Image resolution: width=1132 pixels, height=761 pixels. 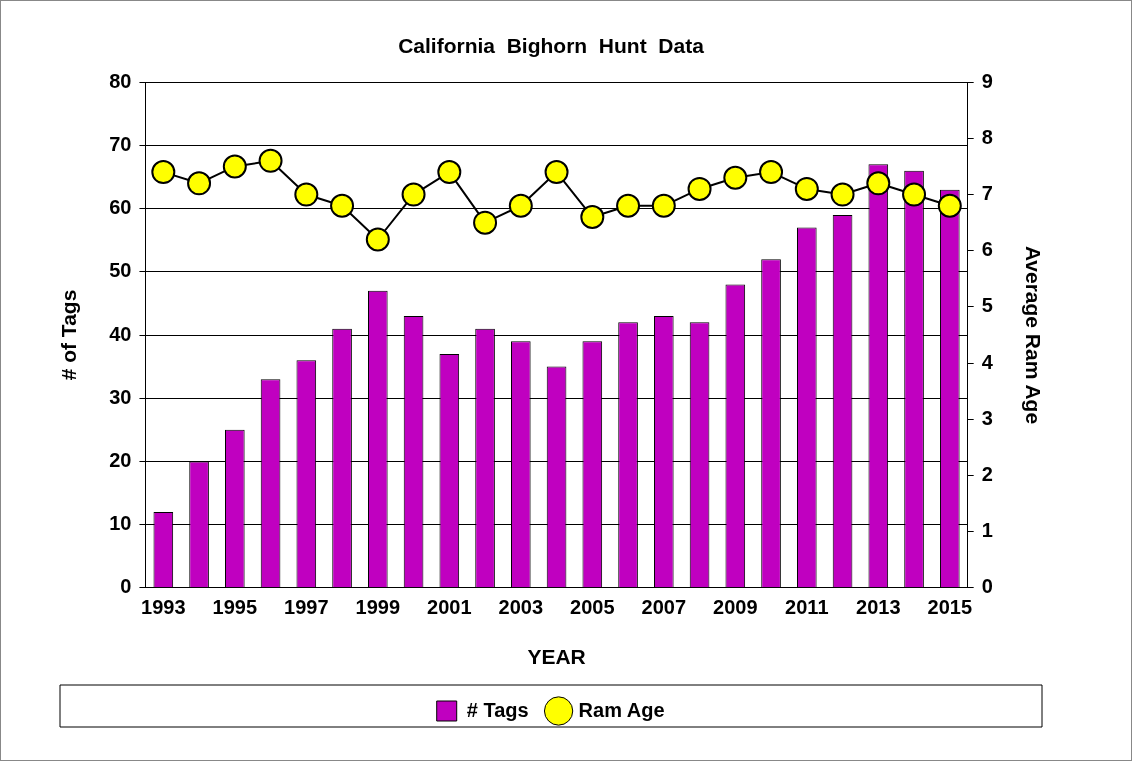 I want to click on y2-tick-label: 4, so click(x=987, y=361).